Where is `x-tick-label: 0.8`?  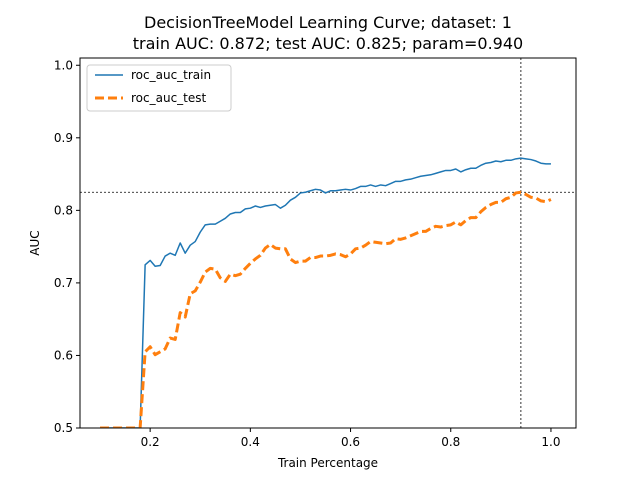 x-tick-label: 0.8 is located at coordinates (450, 442).